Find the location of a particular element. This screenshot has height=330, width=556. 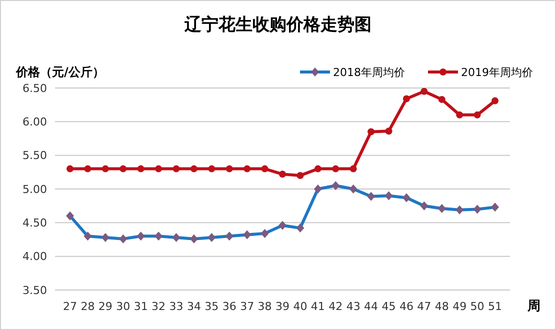

x-tick-label: 30 is located at coordinates (123, 306).